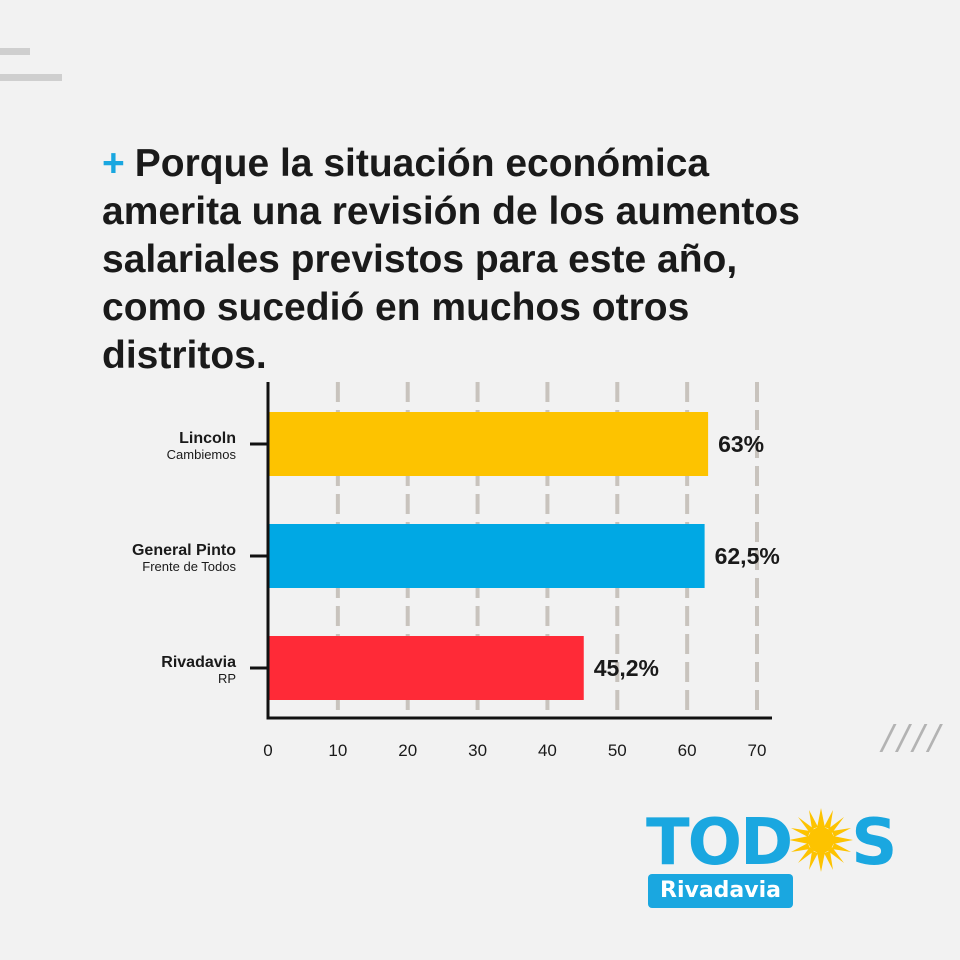 This screenshot has width=960, height=960. What do you see at coordinates (913, 738) in the screenshot?
I see `decorative-slashes: ////` at bounding box center [913, 738].